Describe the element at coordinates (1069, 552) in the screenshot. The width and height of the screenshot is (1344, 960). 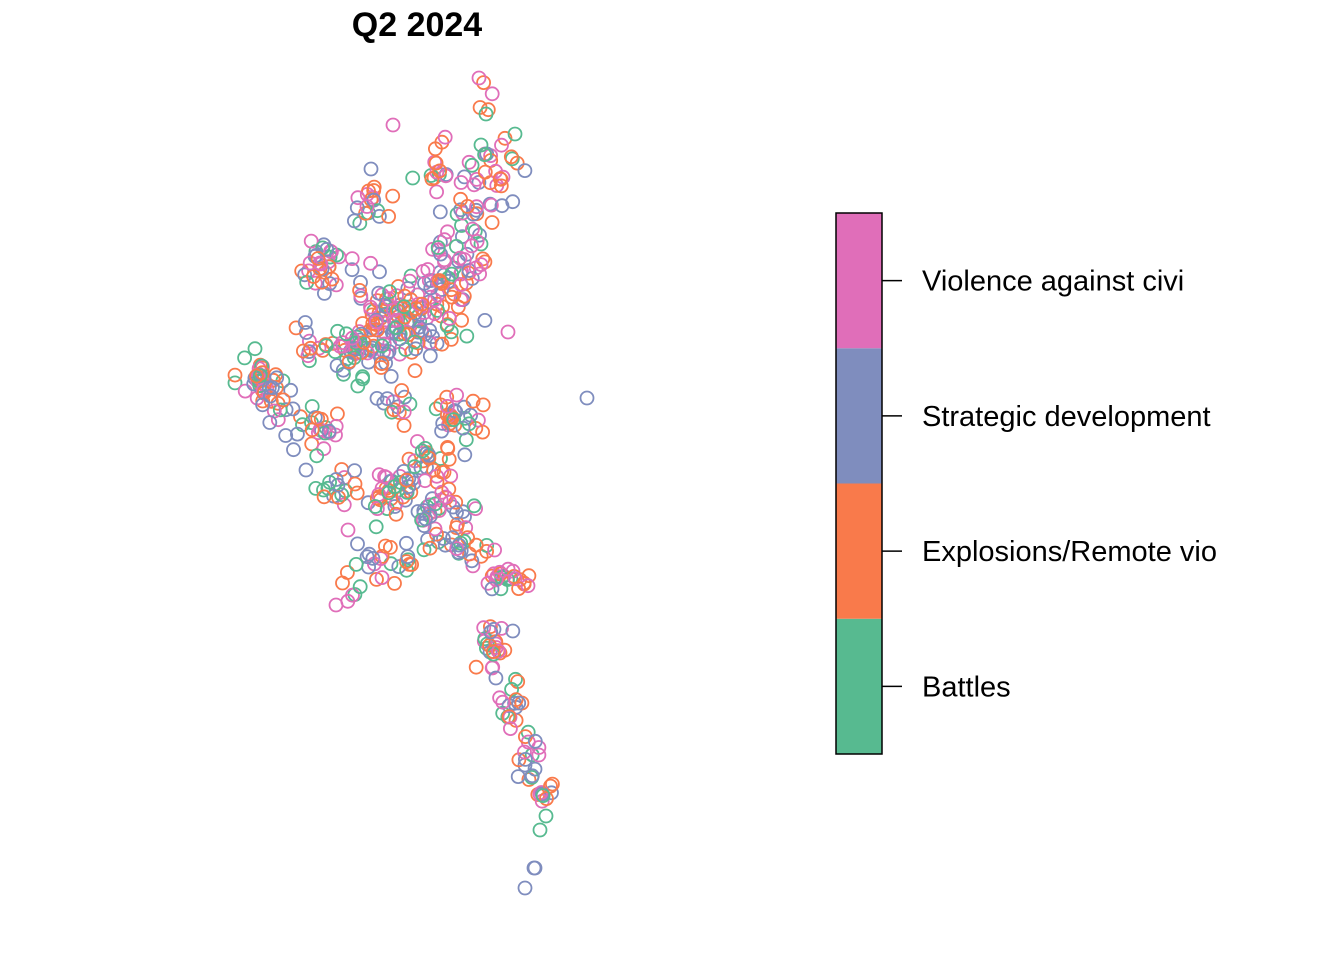
I see `legend-label: Explosions/Remote vio` at that location.